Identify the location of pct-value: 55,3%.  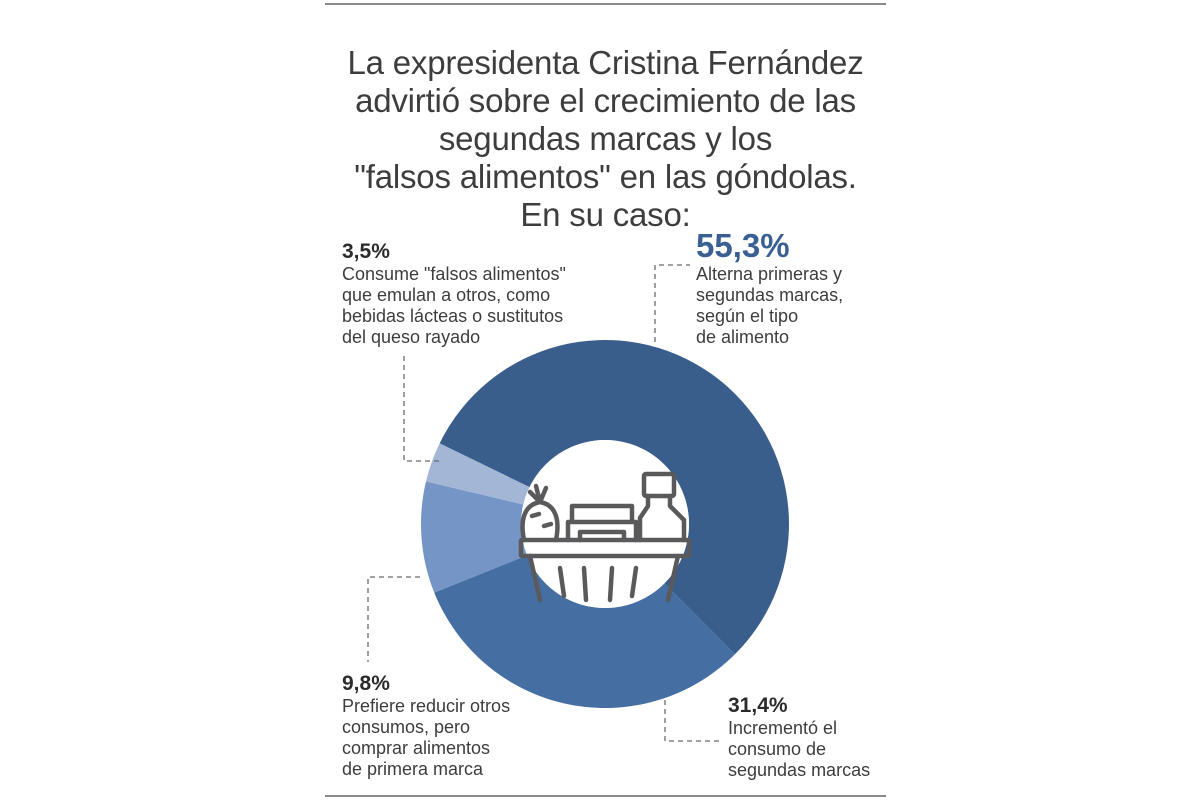
(743, 245).